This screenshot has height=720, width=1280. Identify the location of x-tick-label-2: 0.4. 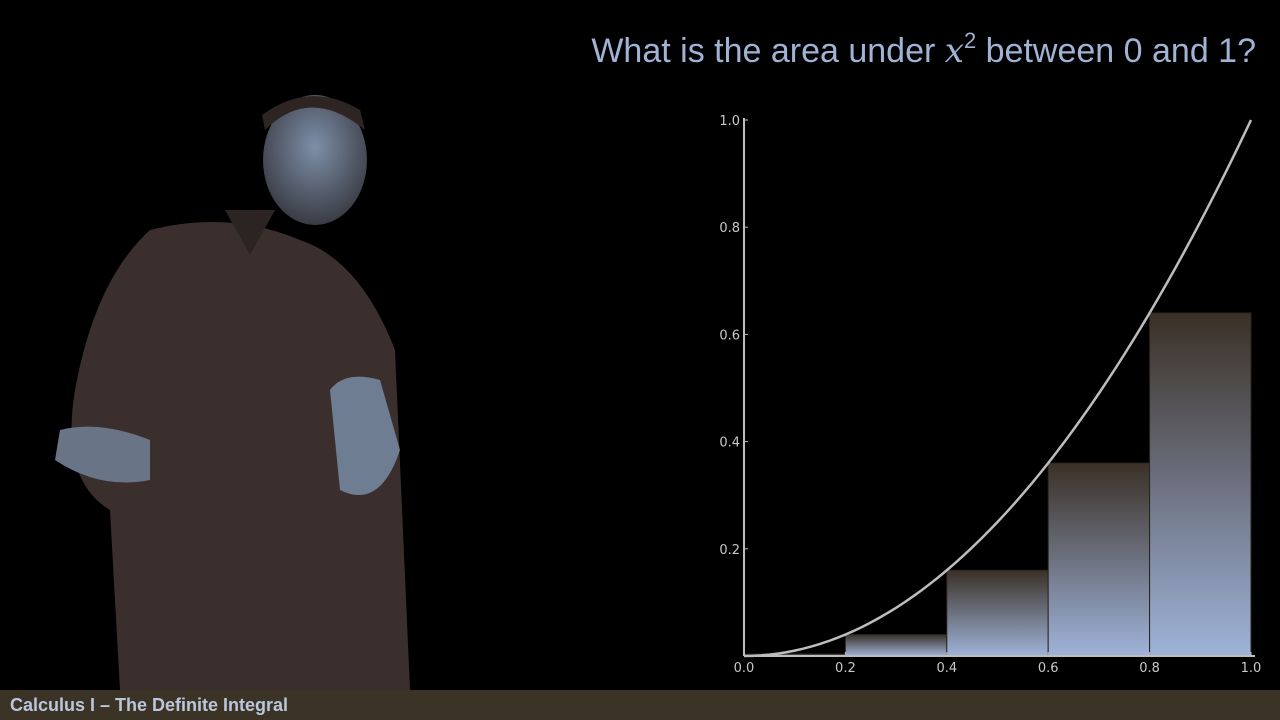
(946, 668).